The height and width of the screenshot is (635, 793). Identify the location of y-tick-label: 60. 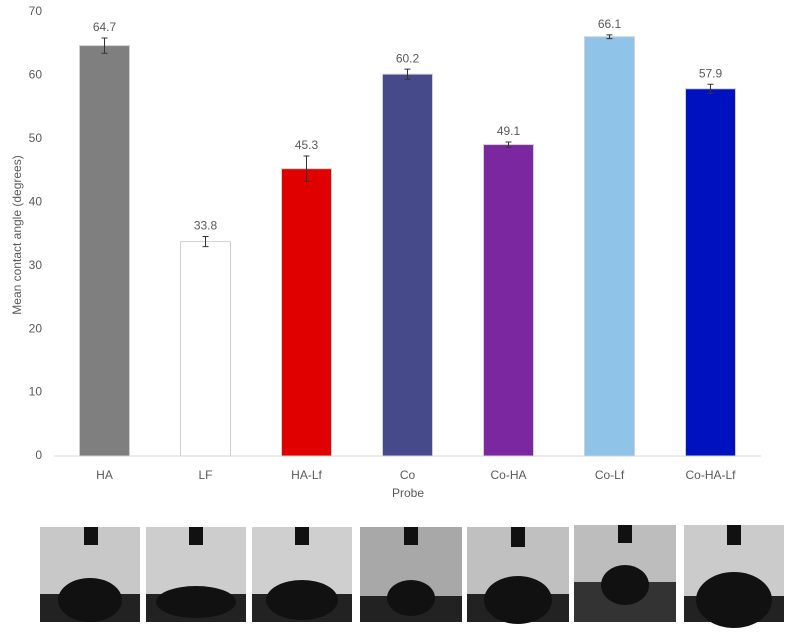
(36, 75).